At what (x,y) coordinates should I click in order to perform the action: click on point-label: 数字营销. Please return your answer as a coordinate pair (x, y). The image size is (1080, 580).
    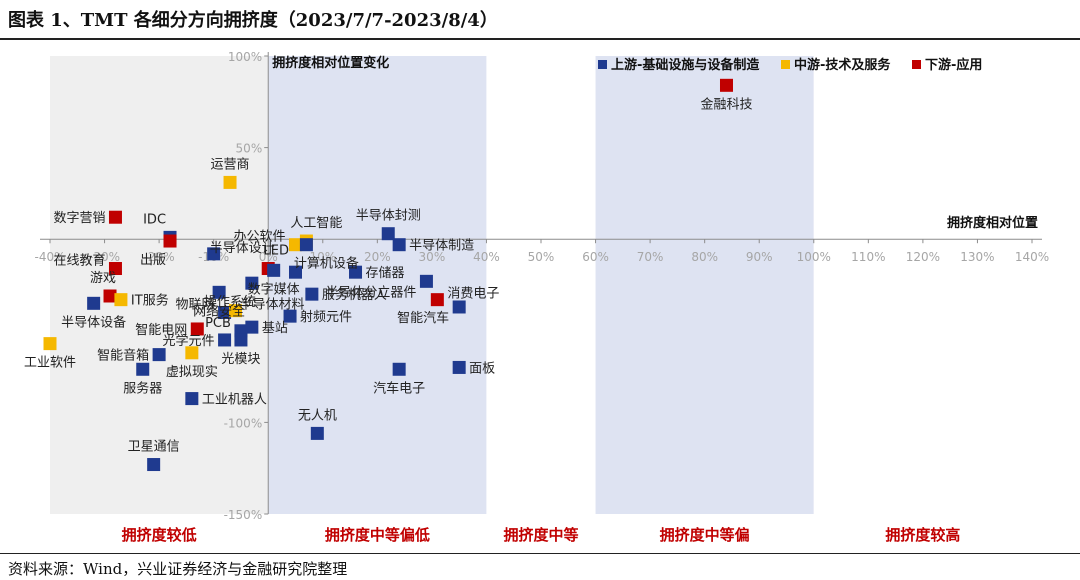
    Looking at the image, I should click on (79, 218).